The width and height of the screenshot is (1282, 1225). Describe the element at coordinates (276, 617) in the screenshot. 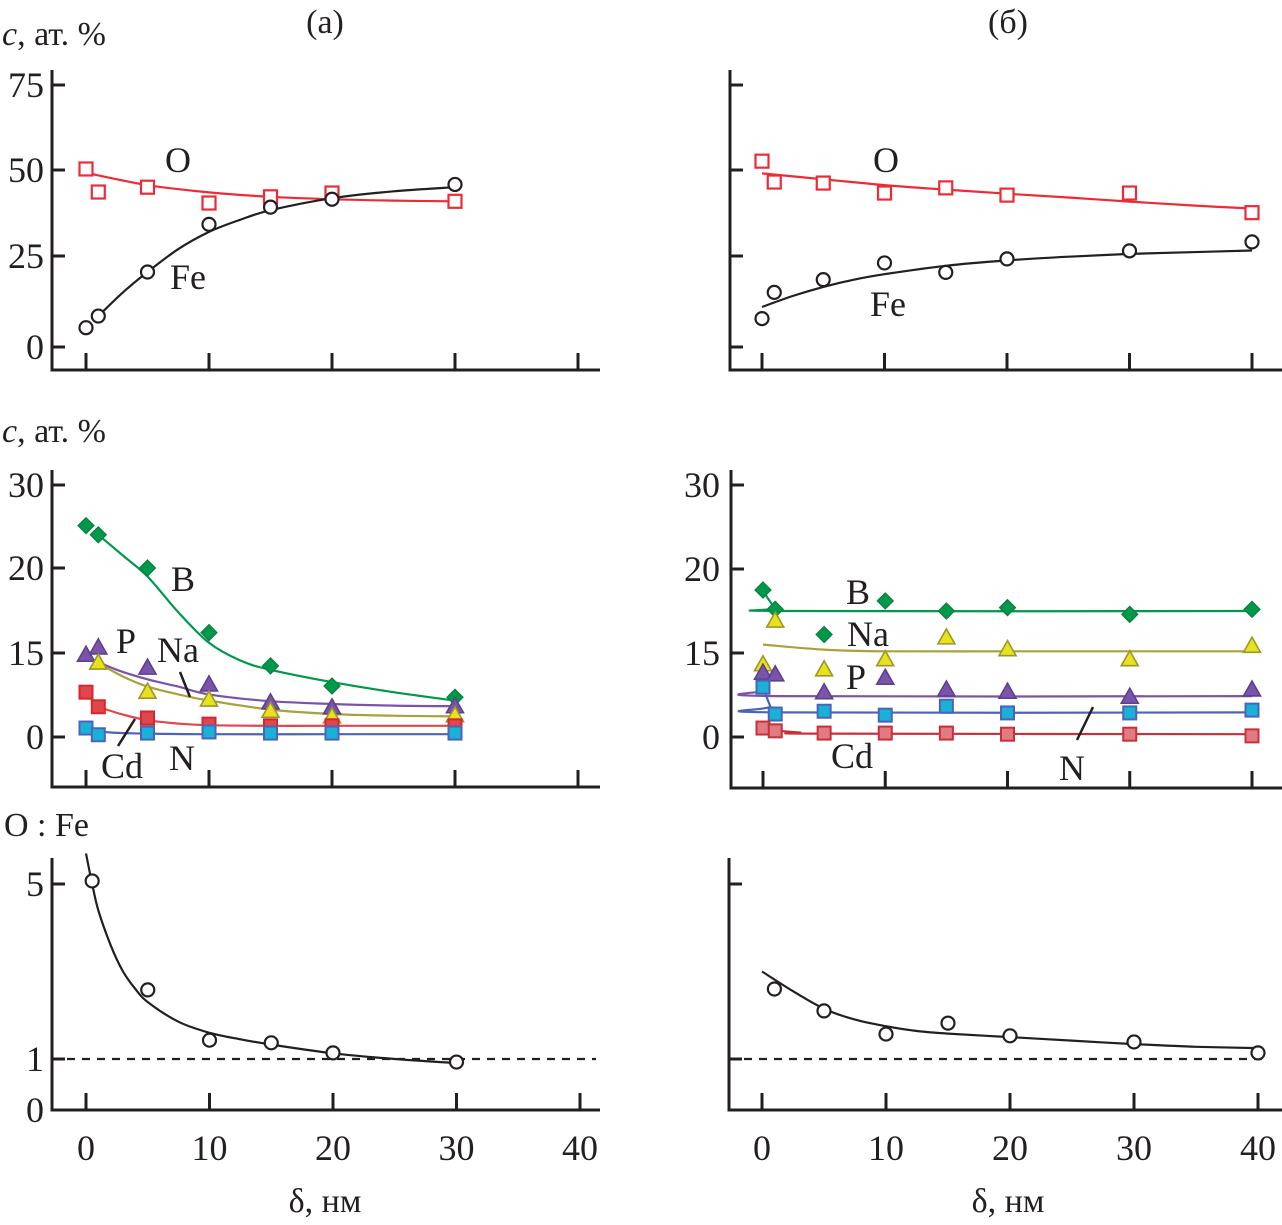

I see `fit-curve-b` at that location.